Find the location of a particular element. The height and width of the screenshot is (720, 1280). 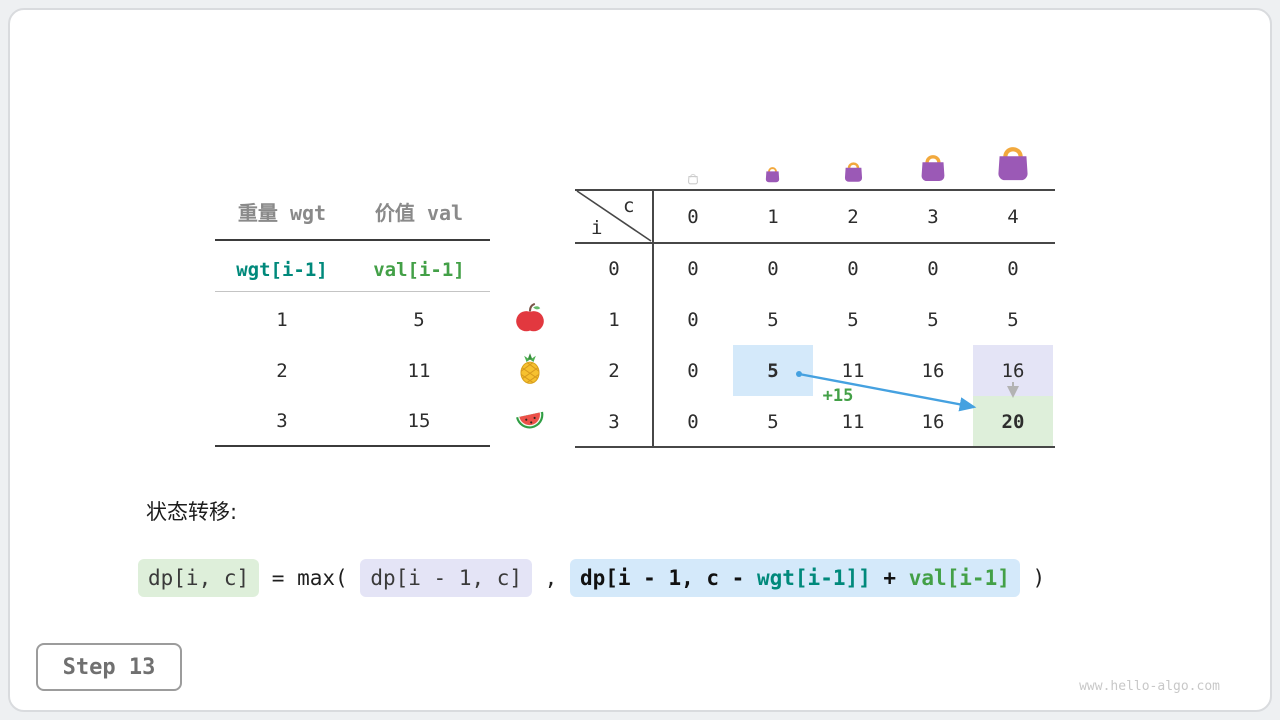

dp-cell-r3c3: 16 is located at coordinates (933, 421).